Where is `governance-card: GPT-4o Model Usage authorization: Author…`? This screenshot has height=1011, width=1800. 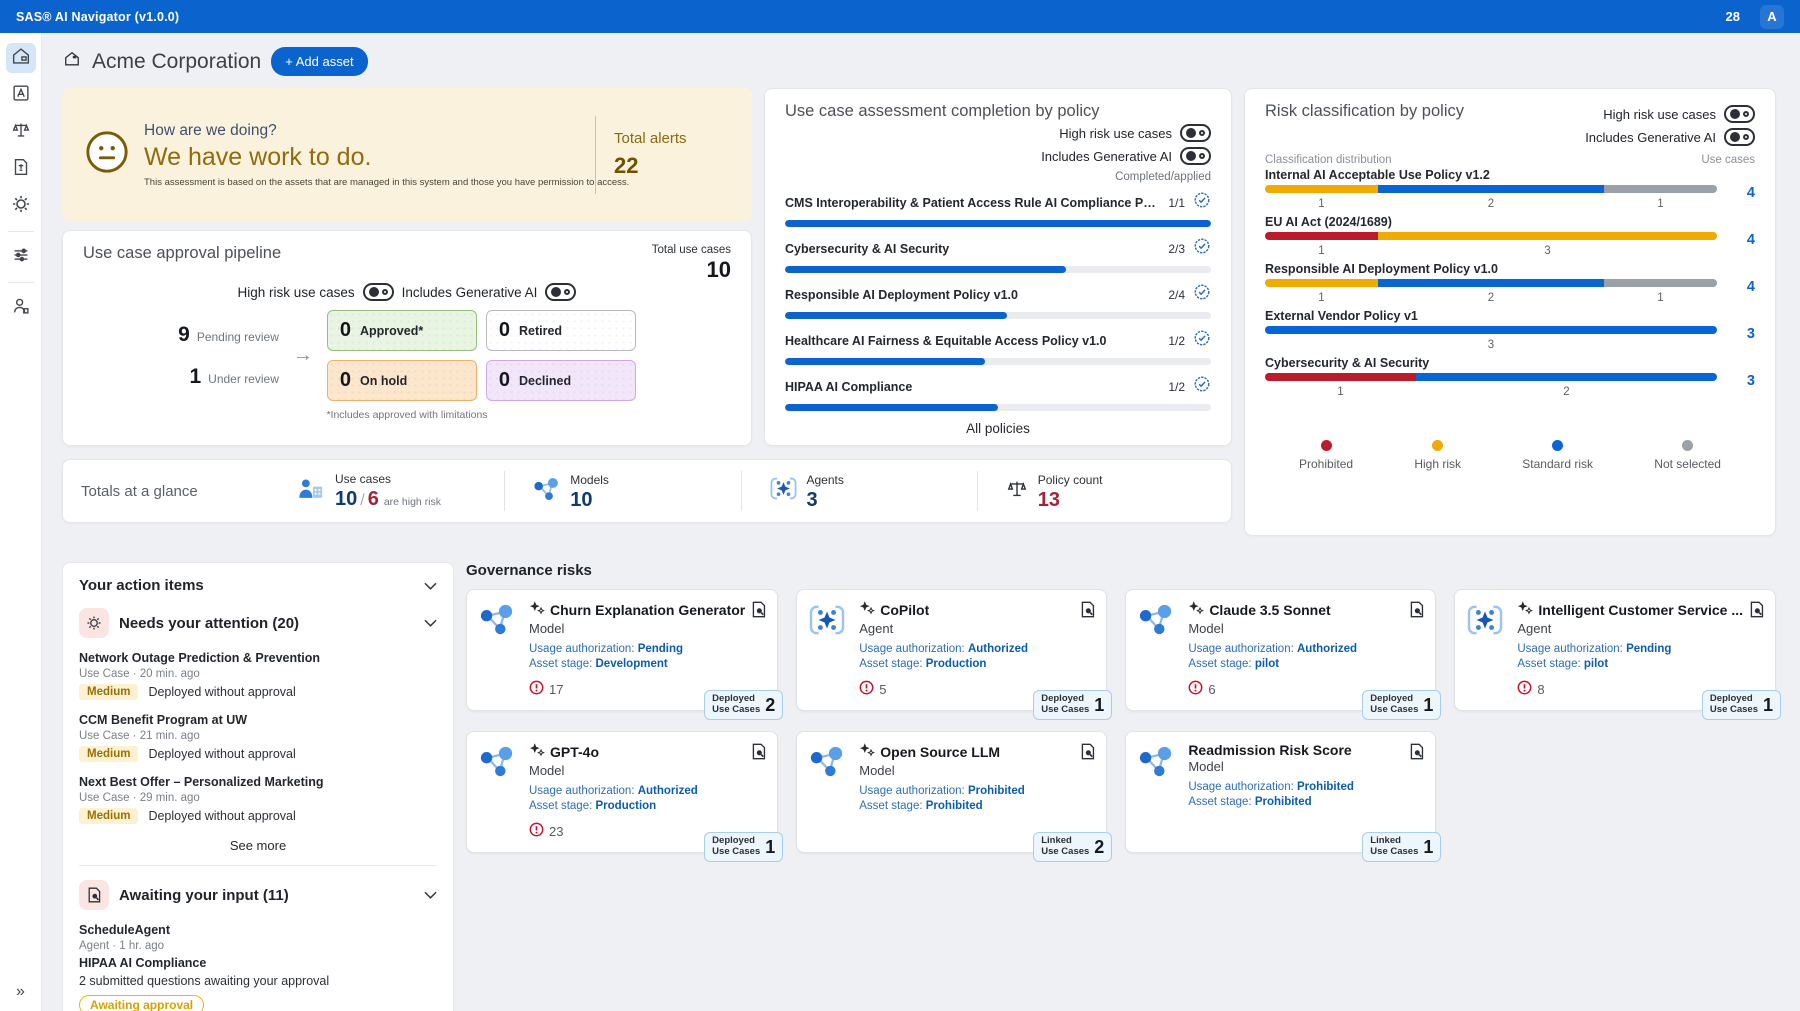 governance-card: GPT-4o Model Usage authorization: Author… is located at coordinates (625, 796).